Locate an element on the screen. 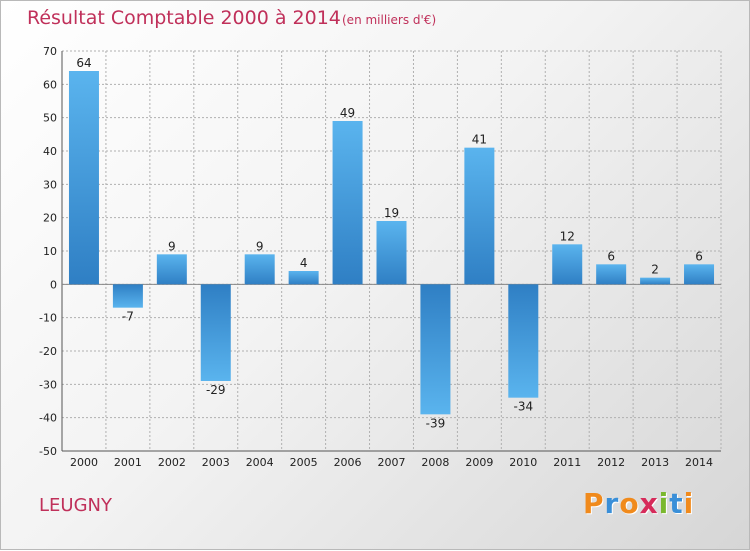 The width and height of the screenshot is (750, 551). data-label: 2 is located at coordinates (655, 270).